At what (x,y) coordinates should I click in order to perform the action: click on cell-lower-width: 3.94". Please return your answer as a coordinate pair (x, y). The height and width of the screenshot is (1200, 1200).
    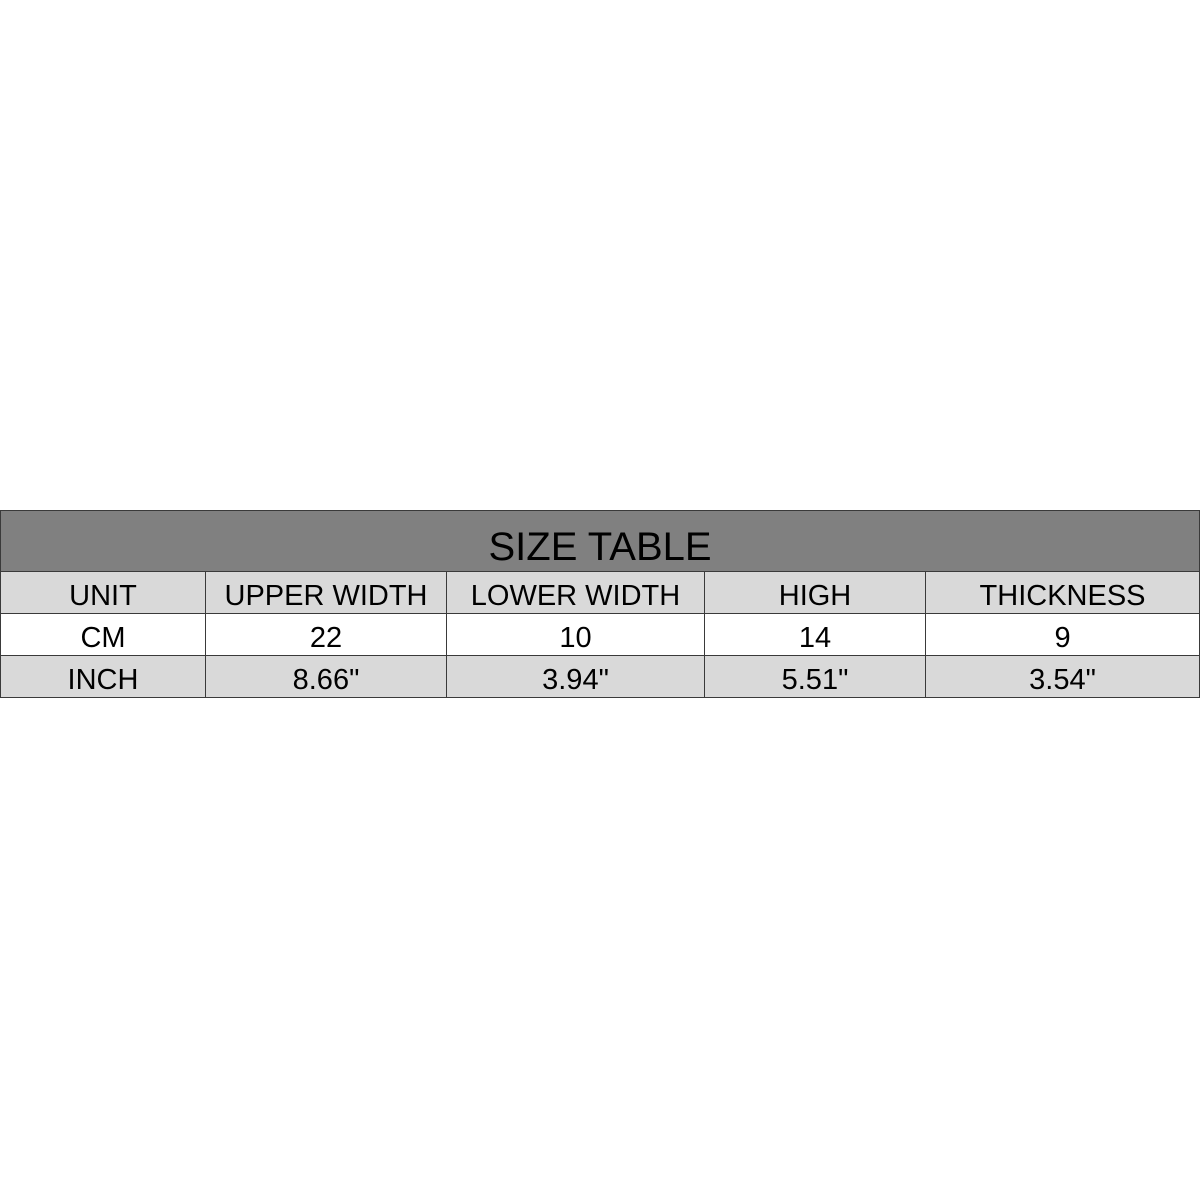
    Looking at the image, I should click on (575, 676).